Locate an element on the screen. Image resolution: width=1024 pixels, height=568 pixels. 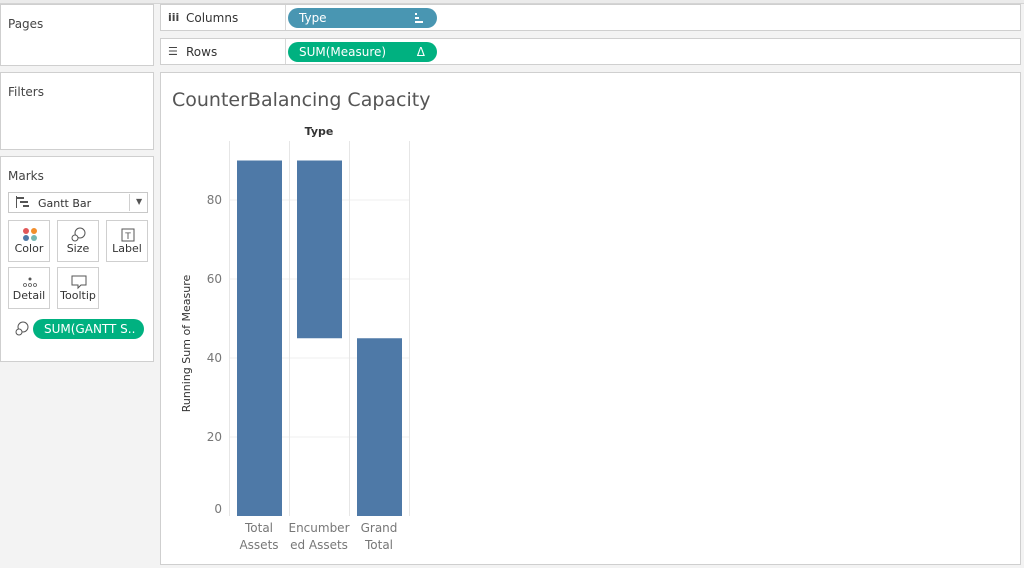
y-tick-label: 40 is located at coordinates (214, 358).